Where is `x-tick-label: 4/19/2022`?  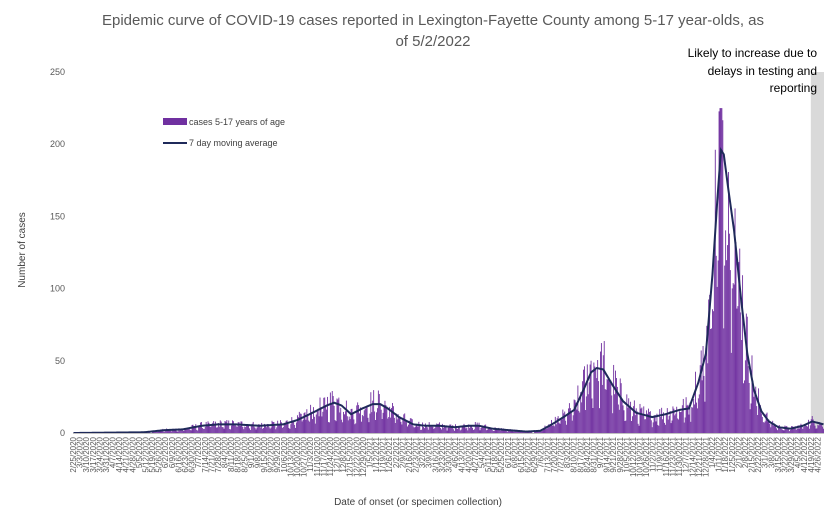
x-tick-label: 4/19/2022 is located at coordinates (811, 454).